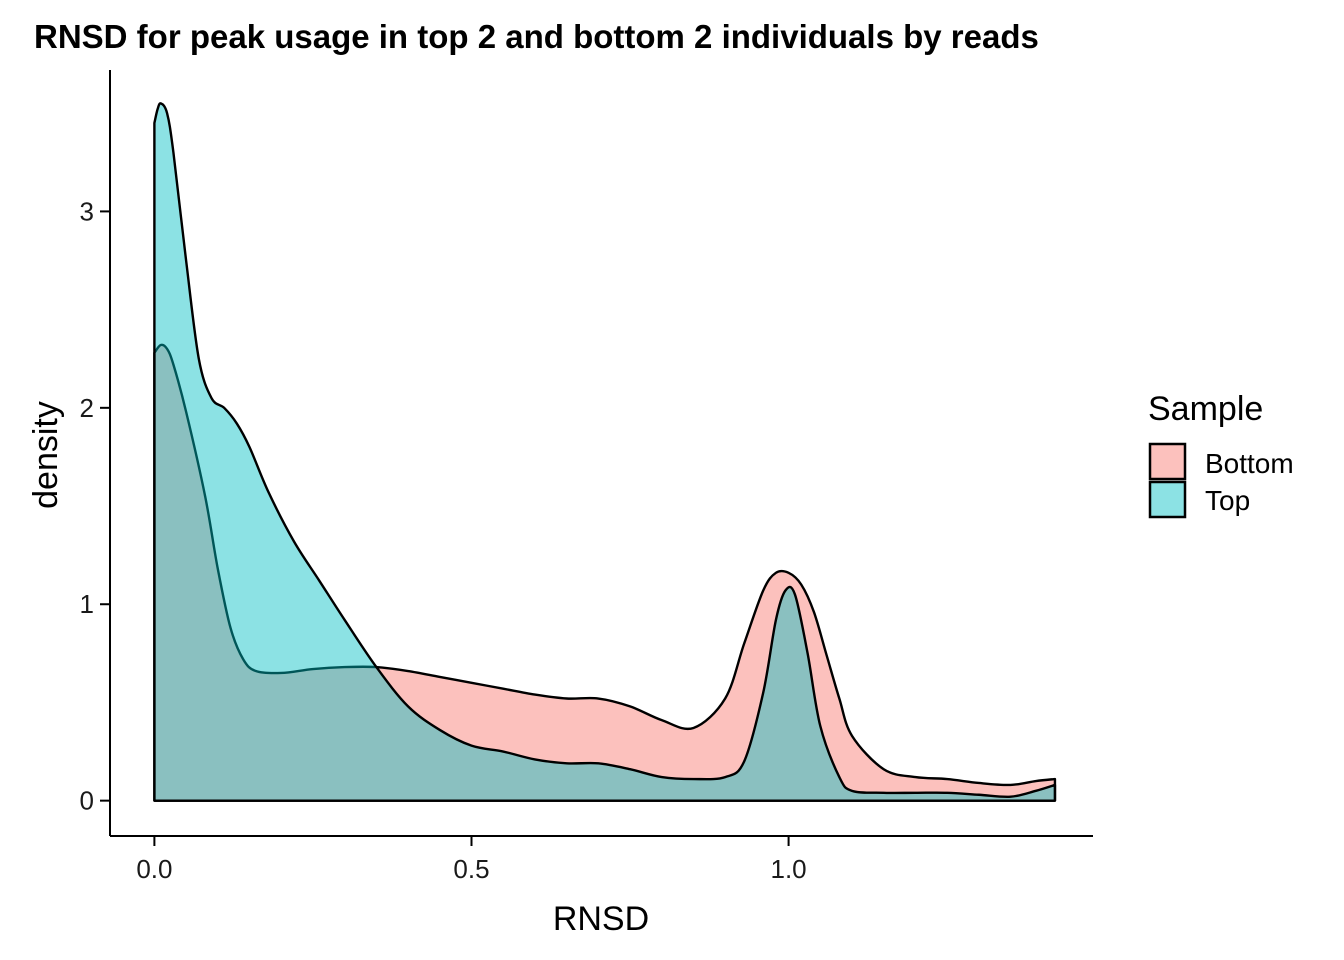 The width and height of the screenshot is (1344, 960). Describe the element at coordinates (1167, 499) in the screenshot. I see `legend-key-top` at that location.